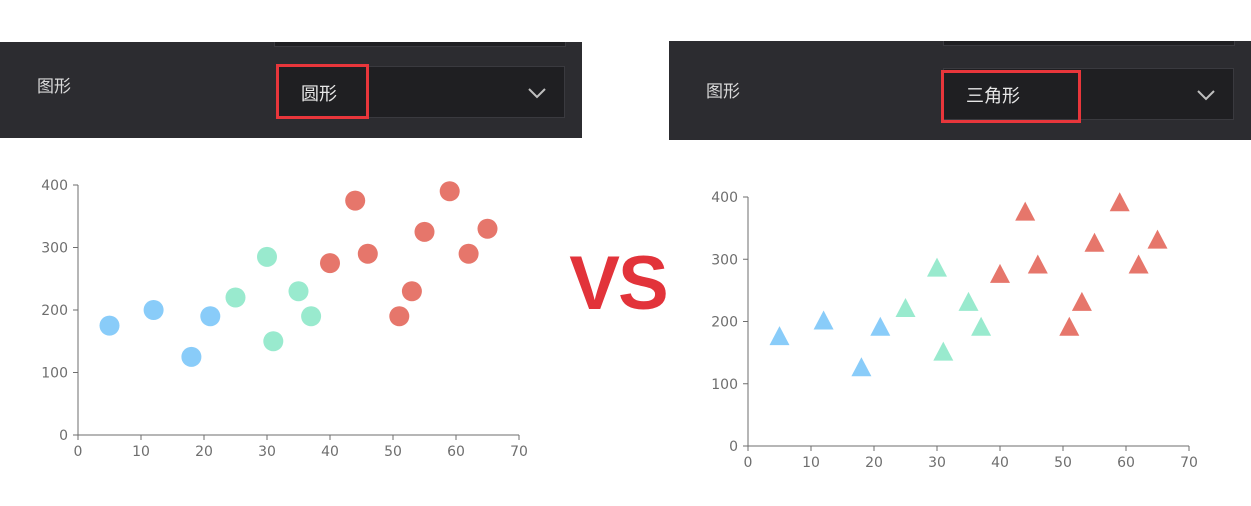 Image resolution: width=1251 pixels, height=506 pixels. Describe the element at coordinates (421, 92) in the screenshot. I see `shape-select: 圆形` at that location.